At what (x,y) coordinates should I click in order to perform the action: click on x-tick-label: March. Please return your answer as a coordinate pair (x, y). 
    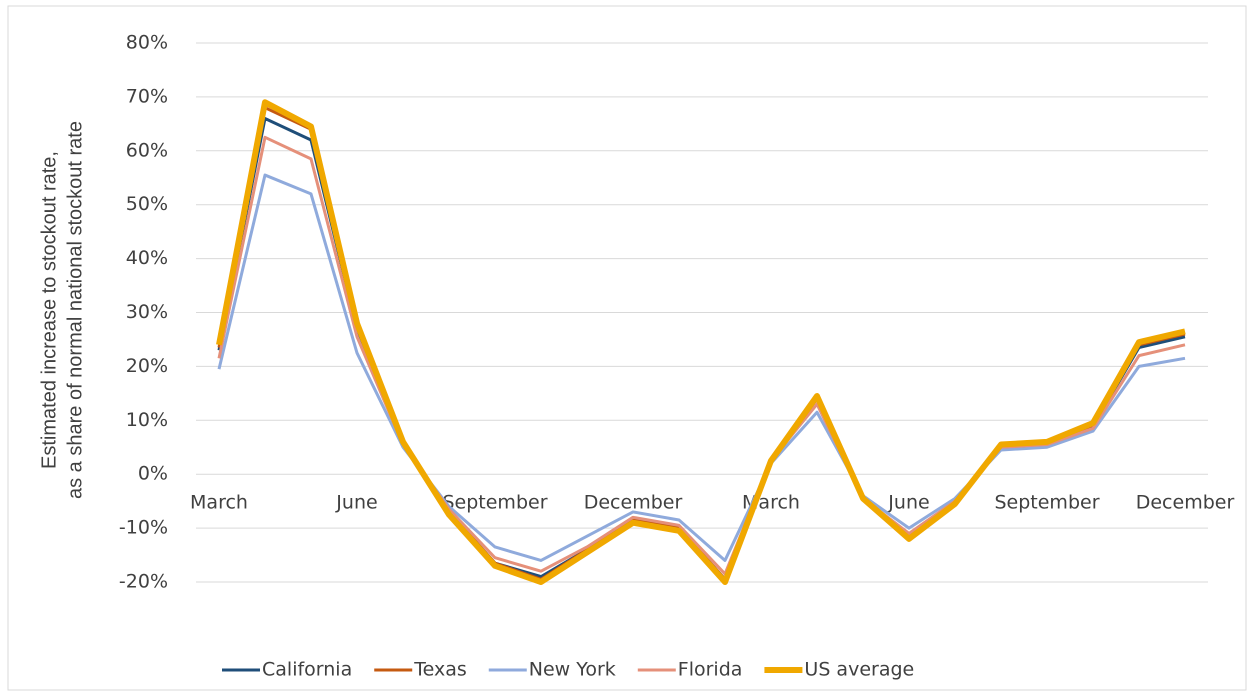
    Looking at the image, I should click on (219, 503).